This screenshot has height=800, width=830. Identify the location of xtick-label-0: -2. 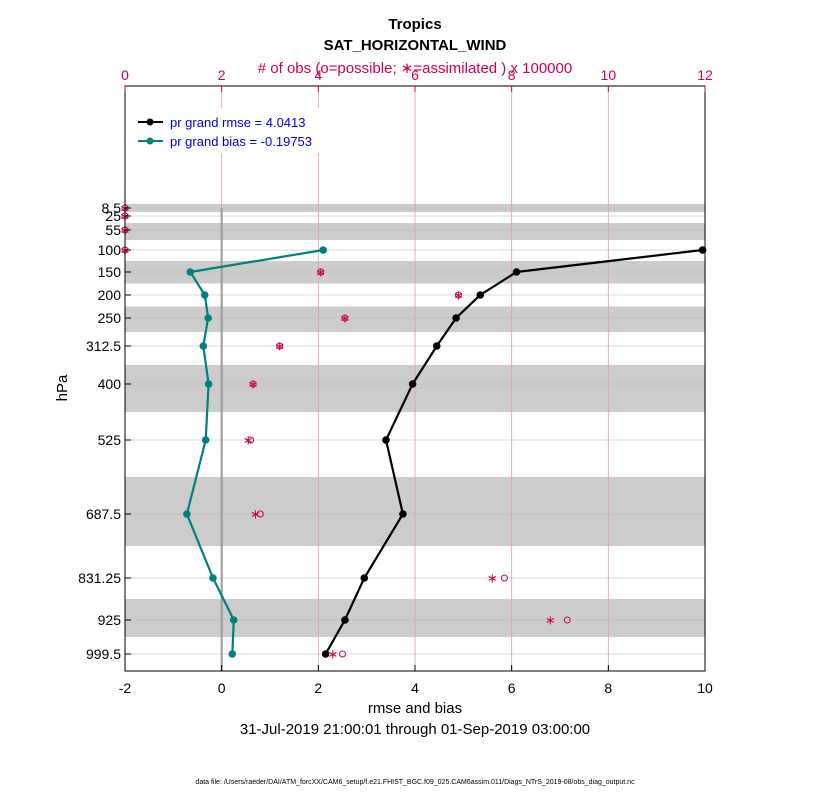
(125, 688).